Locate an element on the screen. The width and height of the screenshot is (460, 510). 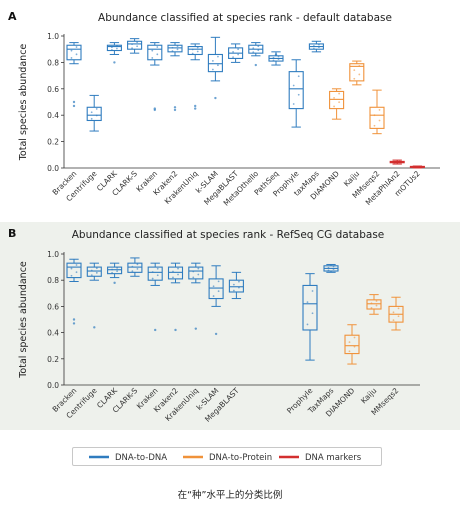
legend-item: DNA-to-Protein is located at coordinates (227, 458).